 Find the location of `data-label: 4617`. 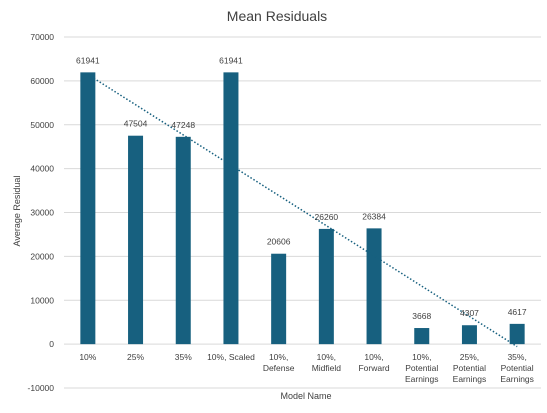

data-label: 4617 is located at coordinates (517, 312).